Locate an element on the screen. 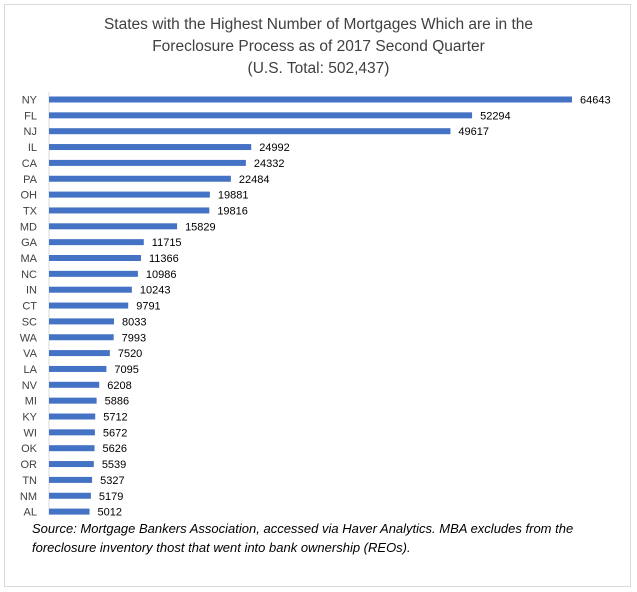 The image size is (637, 592). bar-nm is located at coordinates (70, 495).